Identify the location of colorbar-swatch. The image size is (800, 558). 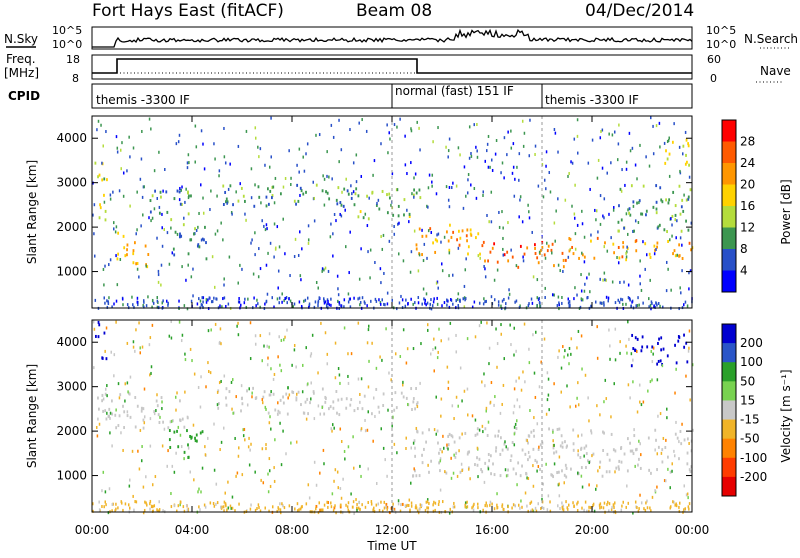
(729, 372).